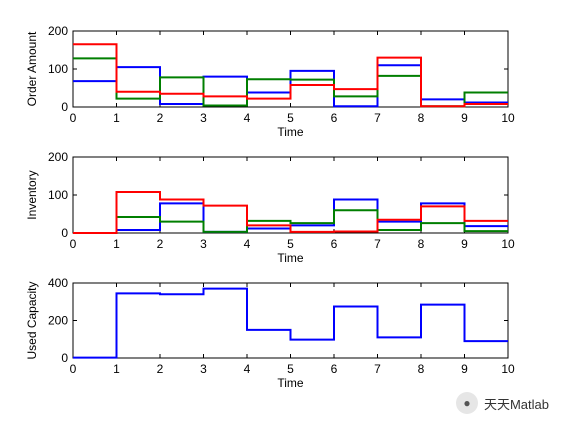 The height and width of the screenshot is (425, 561). What do you see at coordinates (32, 320) in the screenshot?
I see `y-axis-label: Used Capacity` at bounding box center [32, 320].